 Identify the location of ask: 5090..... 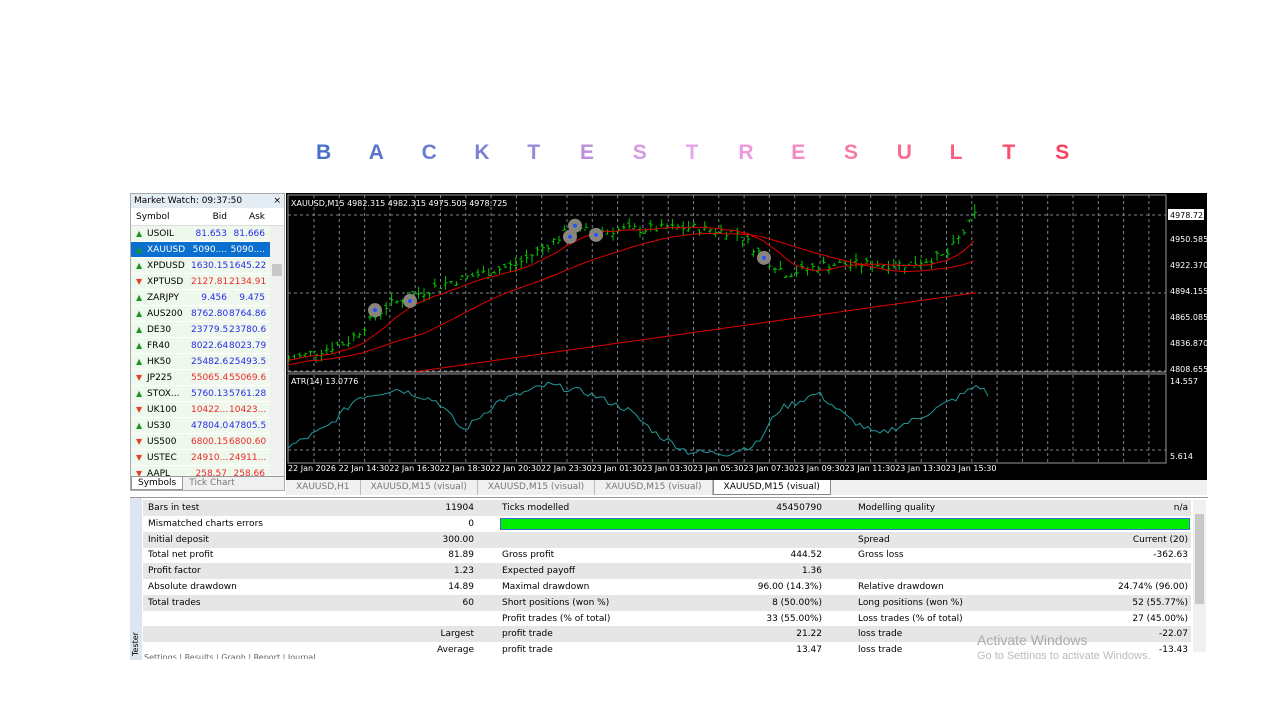
(247, 249).